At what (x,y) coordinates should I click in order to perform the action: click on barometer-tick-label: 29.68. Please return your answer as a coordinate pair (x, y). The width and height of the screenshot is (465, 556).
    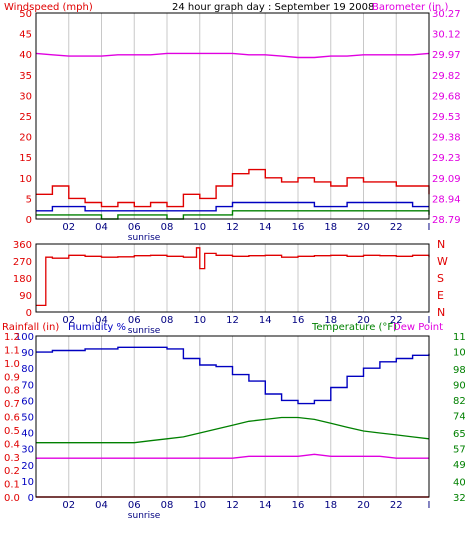
    Looking at the image, I should click on (446, 96).